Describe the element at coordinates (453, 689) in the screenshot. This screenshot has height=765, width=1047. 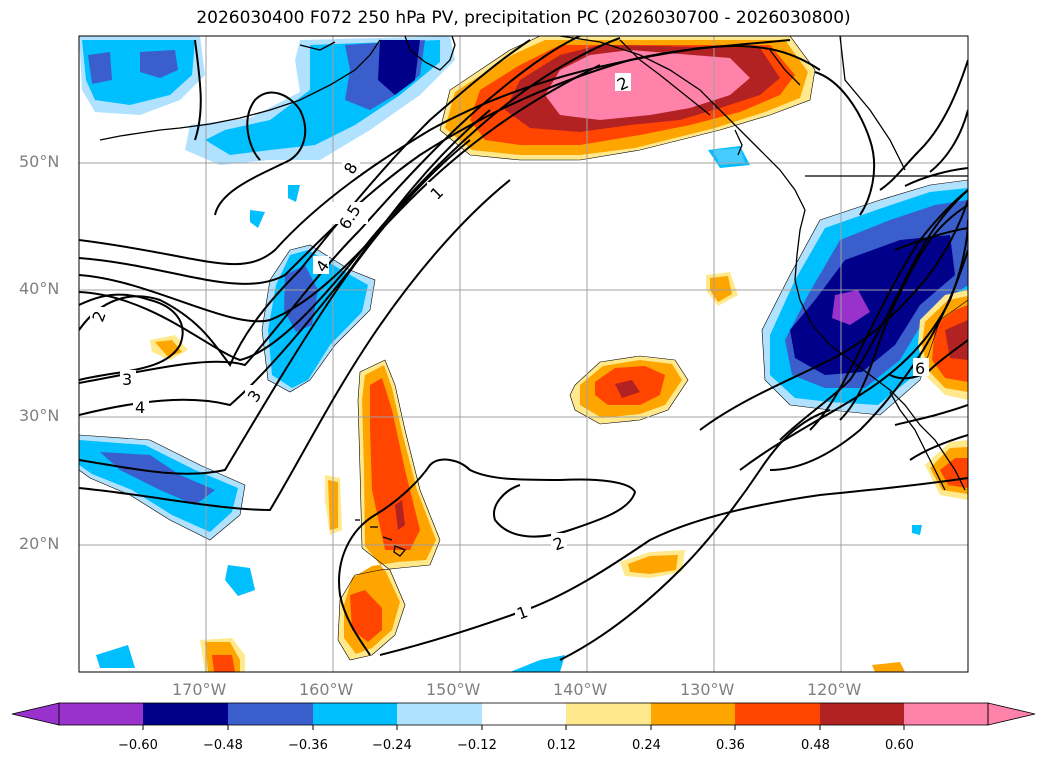
I see `lon-label-150w: 150°W` at that location.